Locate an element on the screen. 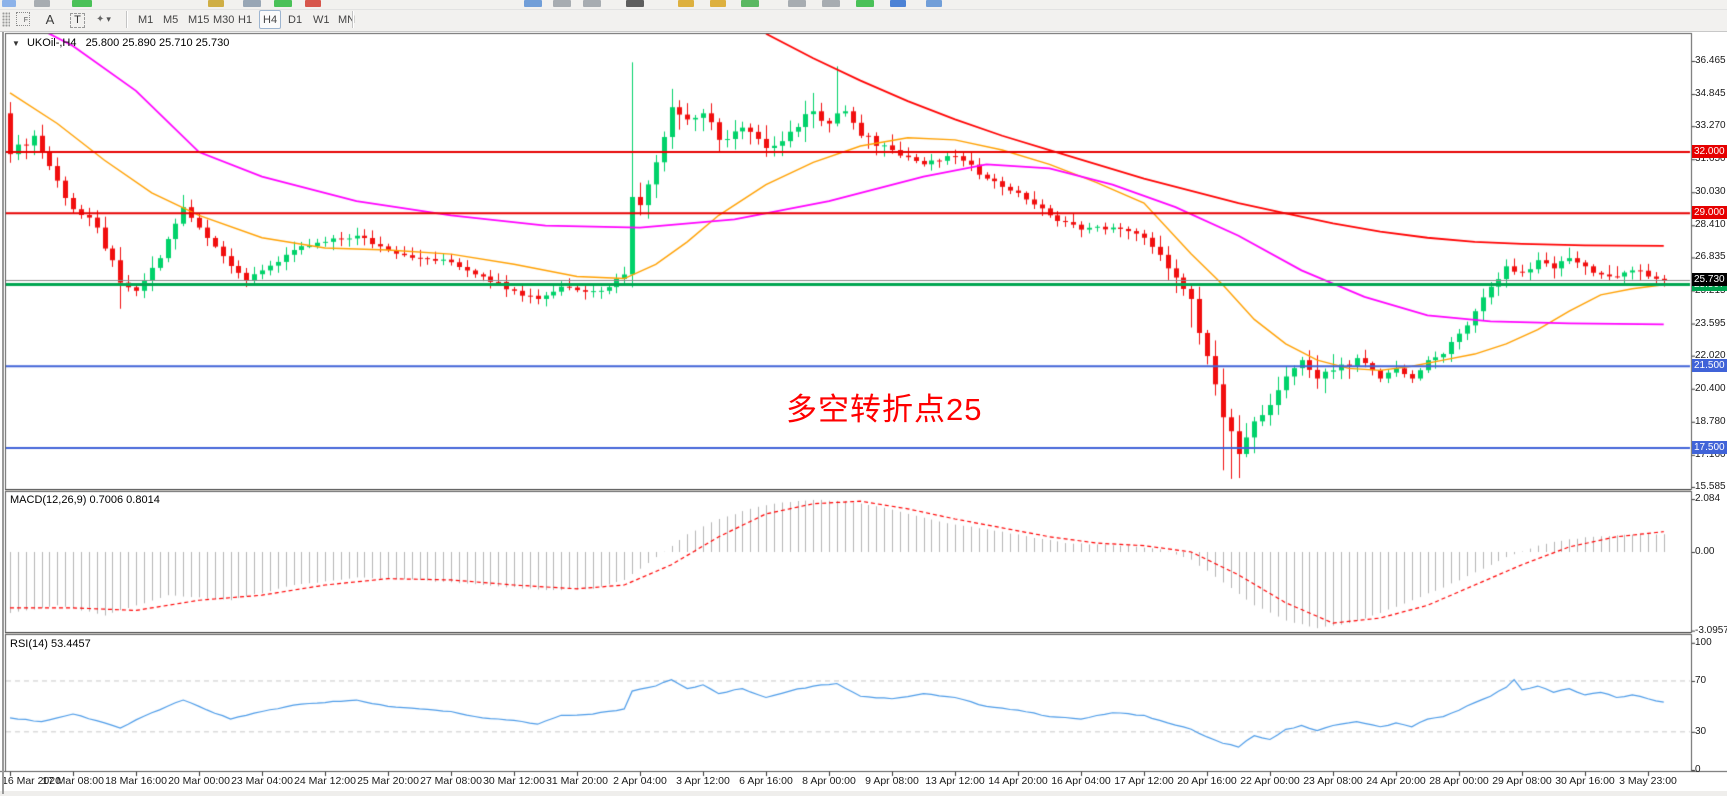 Image resolution: width=1727 pixels, height=796 pixels. timeframe-button-m30: M30 is located at coordinates (224, 19).